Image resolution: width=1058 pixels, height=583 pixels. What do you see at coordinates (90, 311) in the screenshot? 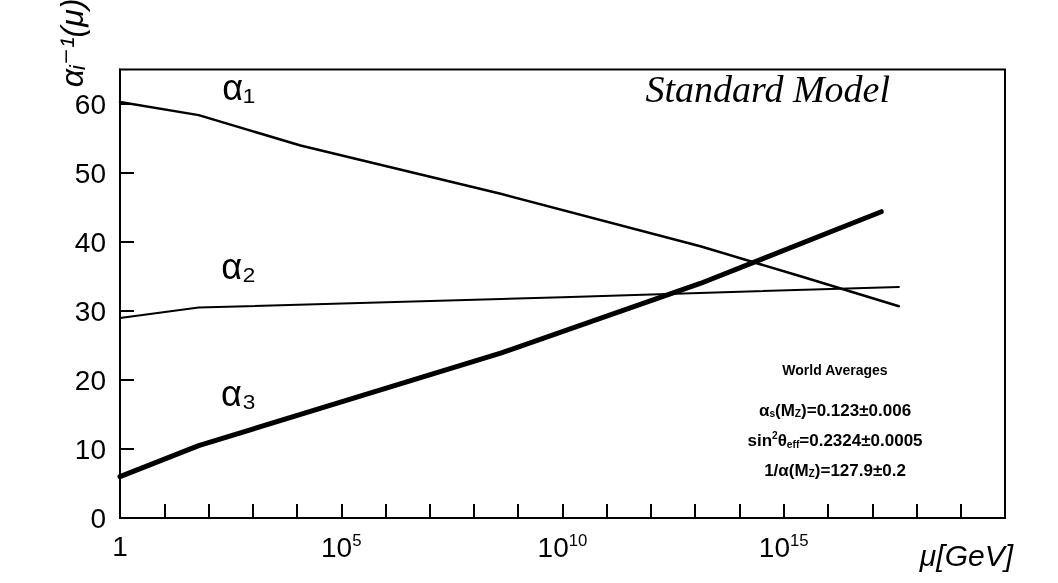
I see `y-tick-label: 30` at bounding box center [90, 311].